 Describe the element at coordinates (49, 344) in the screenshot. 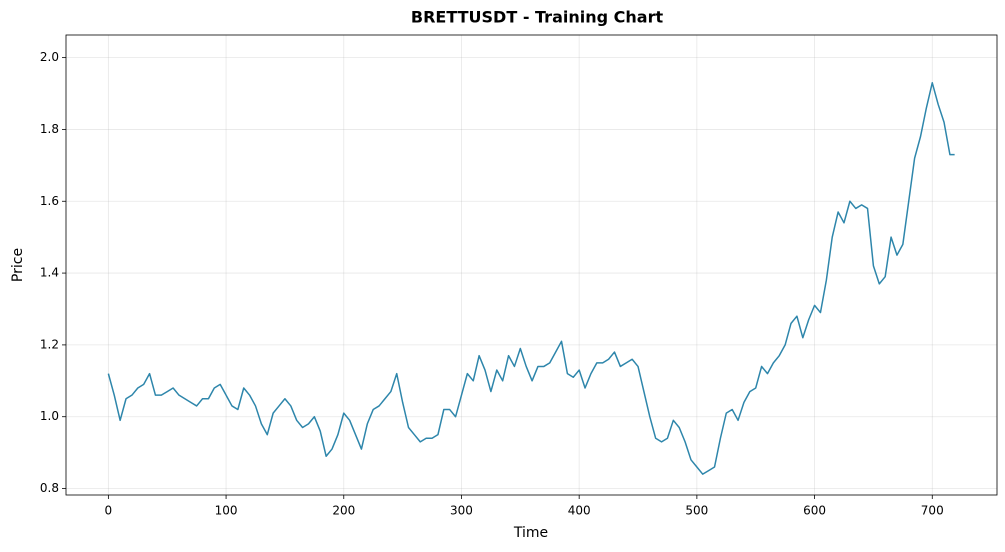

I see `y-tick-label: 1.2` at that location.